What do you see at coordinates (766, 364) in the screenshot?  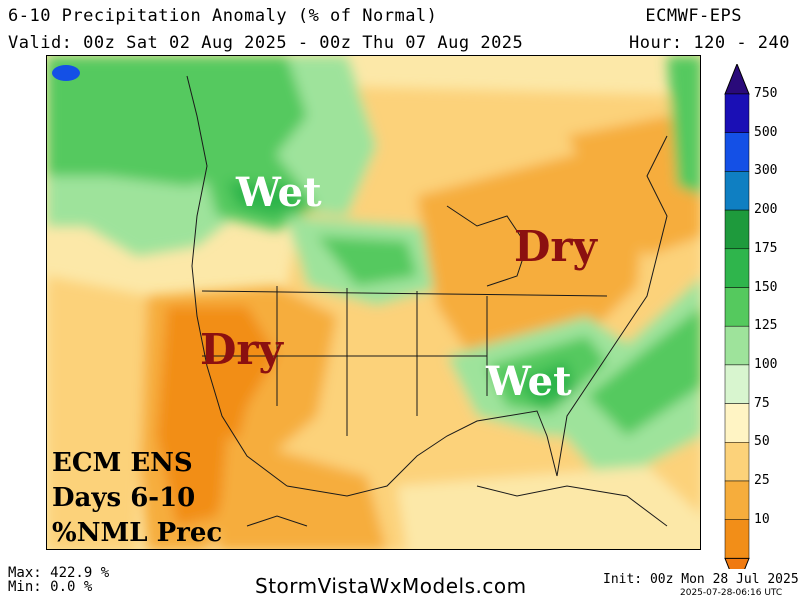 I see `legend-label-100: 100` at bounding box center [766, 364].